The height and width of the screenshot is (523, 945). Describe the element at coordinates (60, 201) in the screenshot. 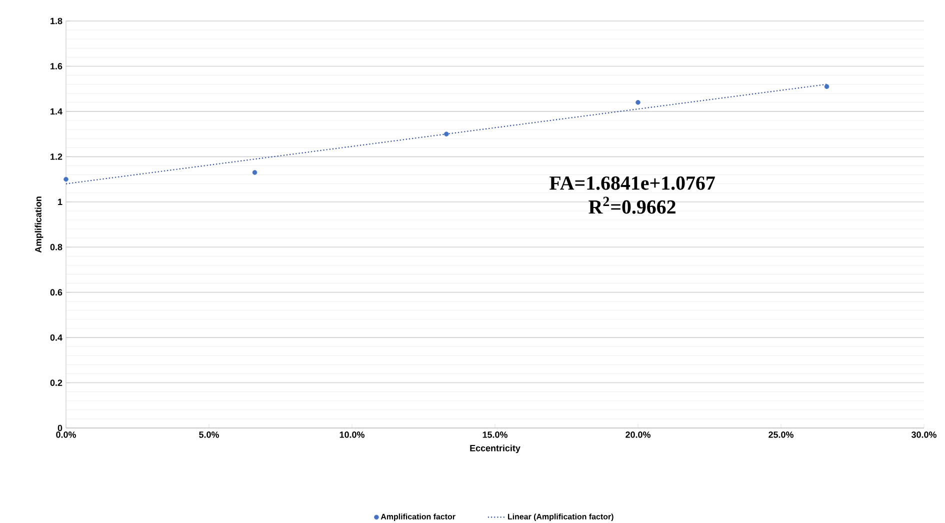

I see `y-tick-label: 1` at that location.